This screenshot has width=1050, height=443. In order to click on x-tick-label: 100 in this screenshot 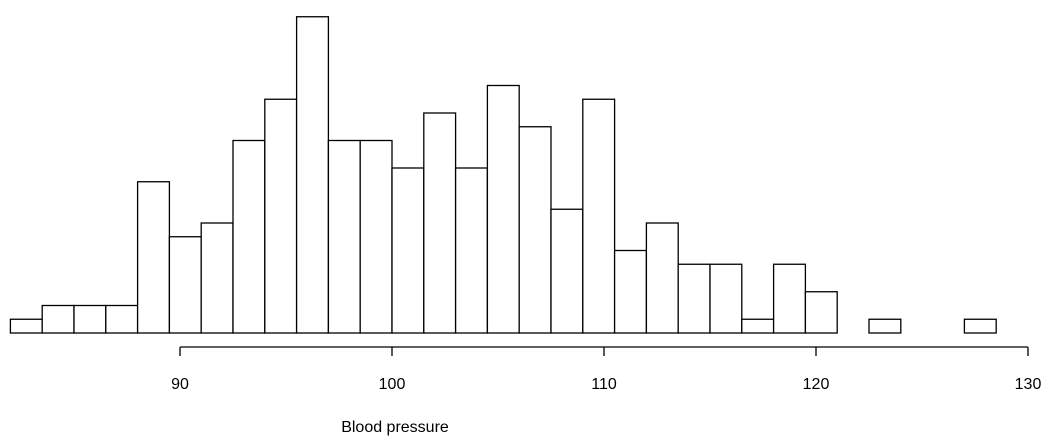, I will do `click(392, 384)`.